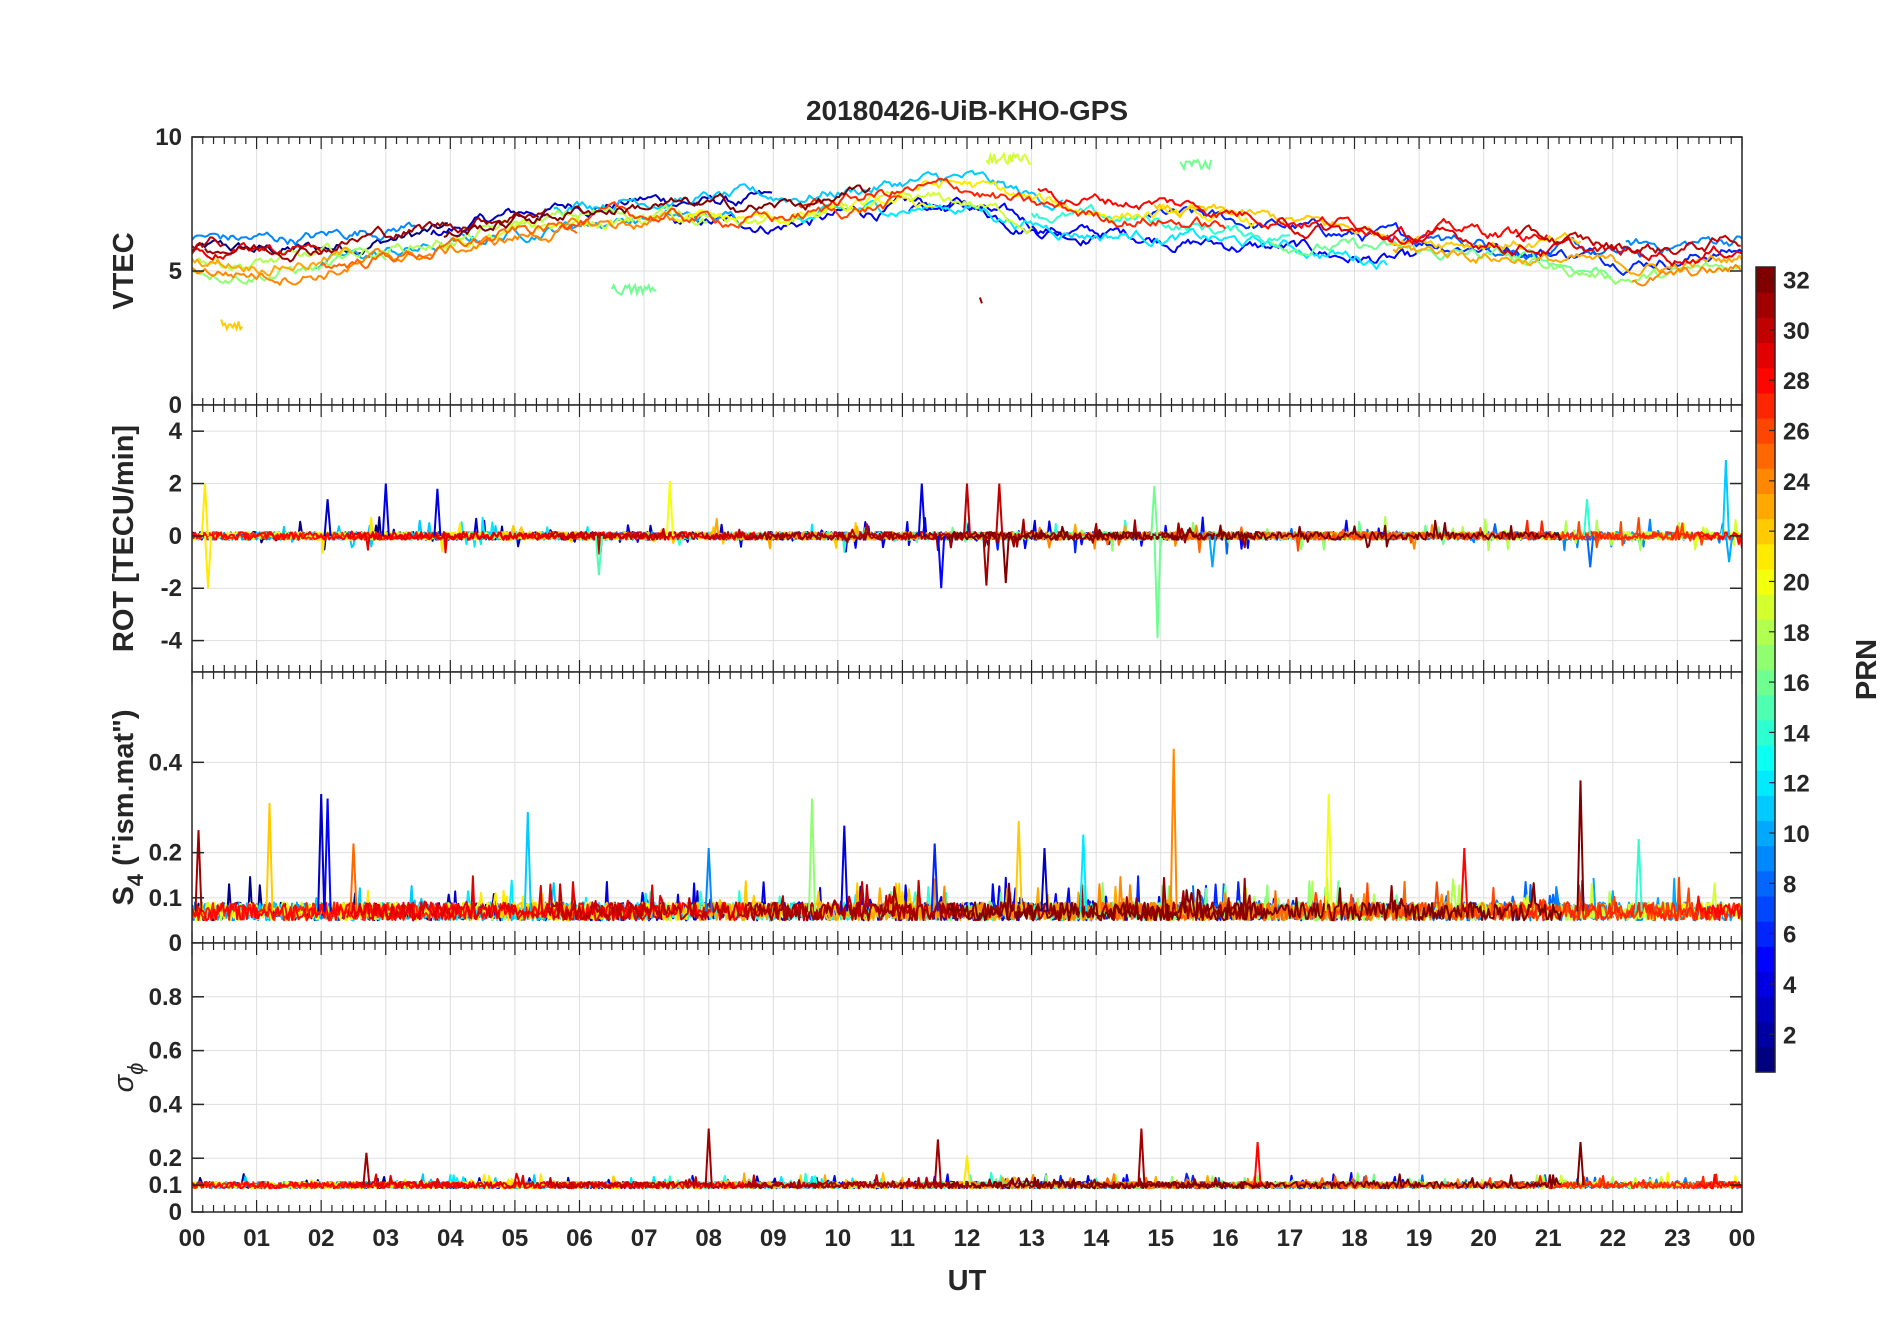  I want to click on colorbar-tick-label: 22, so click(1796, 532).